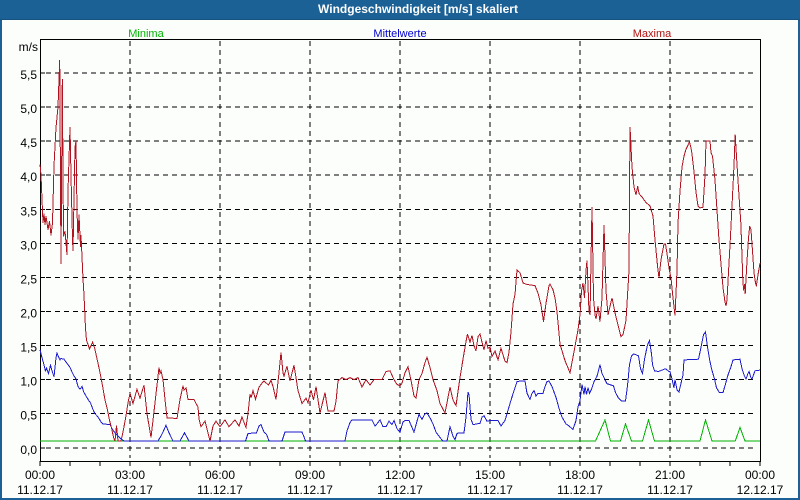 The height and width of the screenshot is (500, 800). Describe the element at coordinates (28, 75) in the screenshot. I see `svg-text: 5,5` at that location.